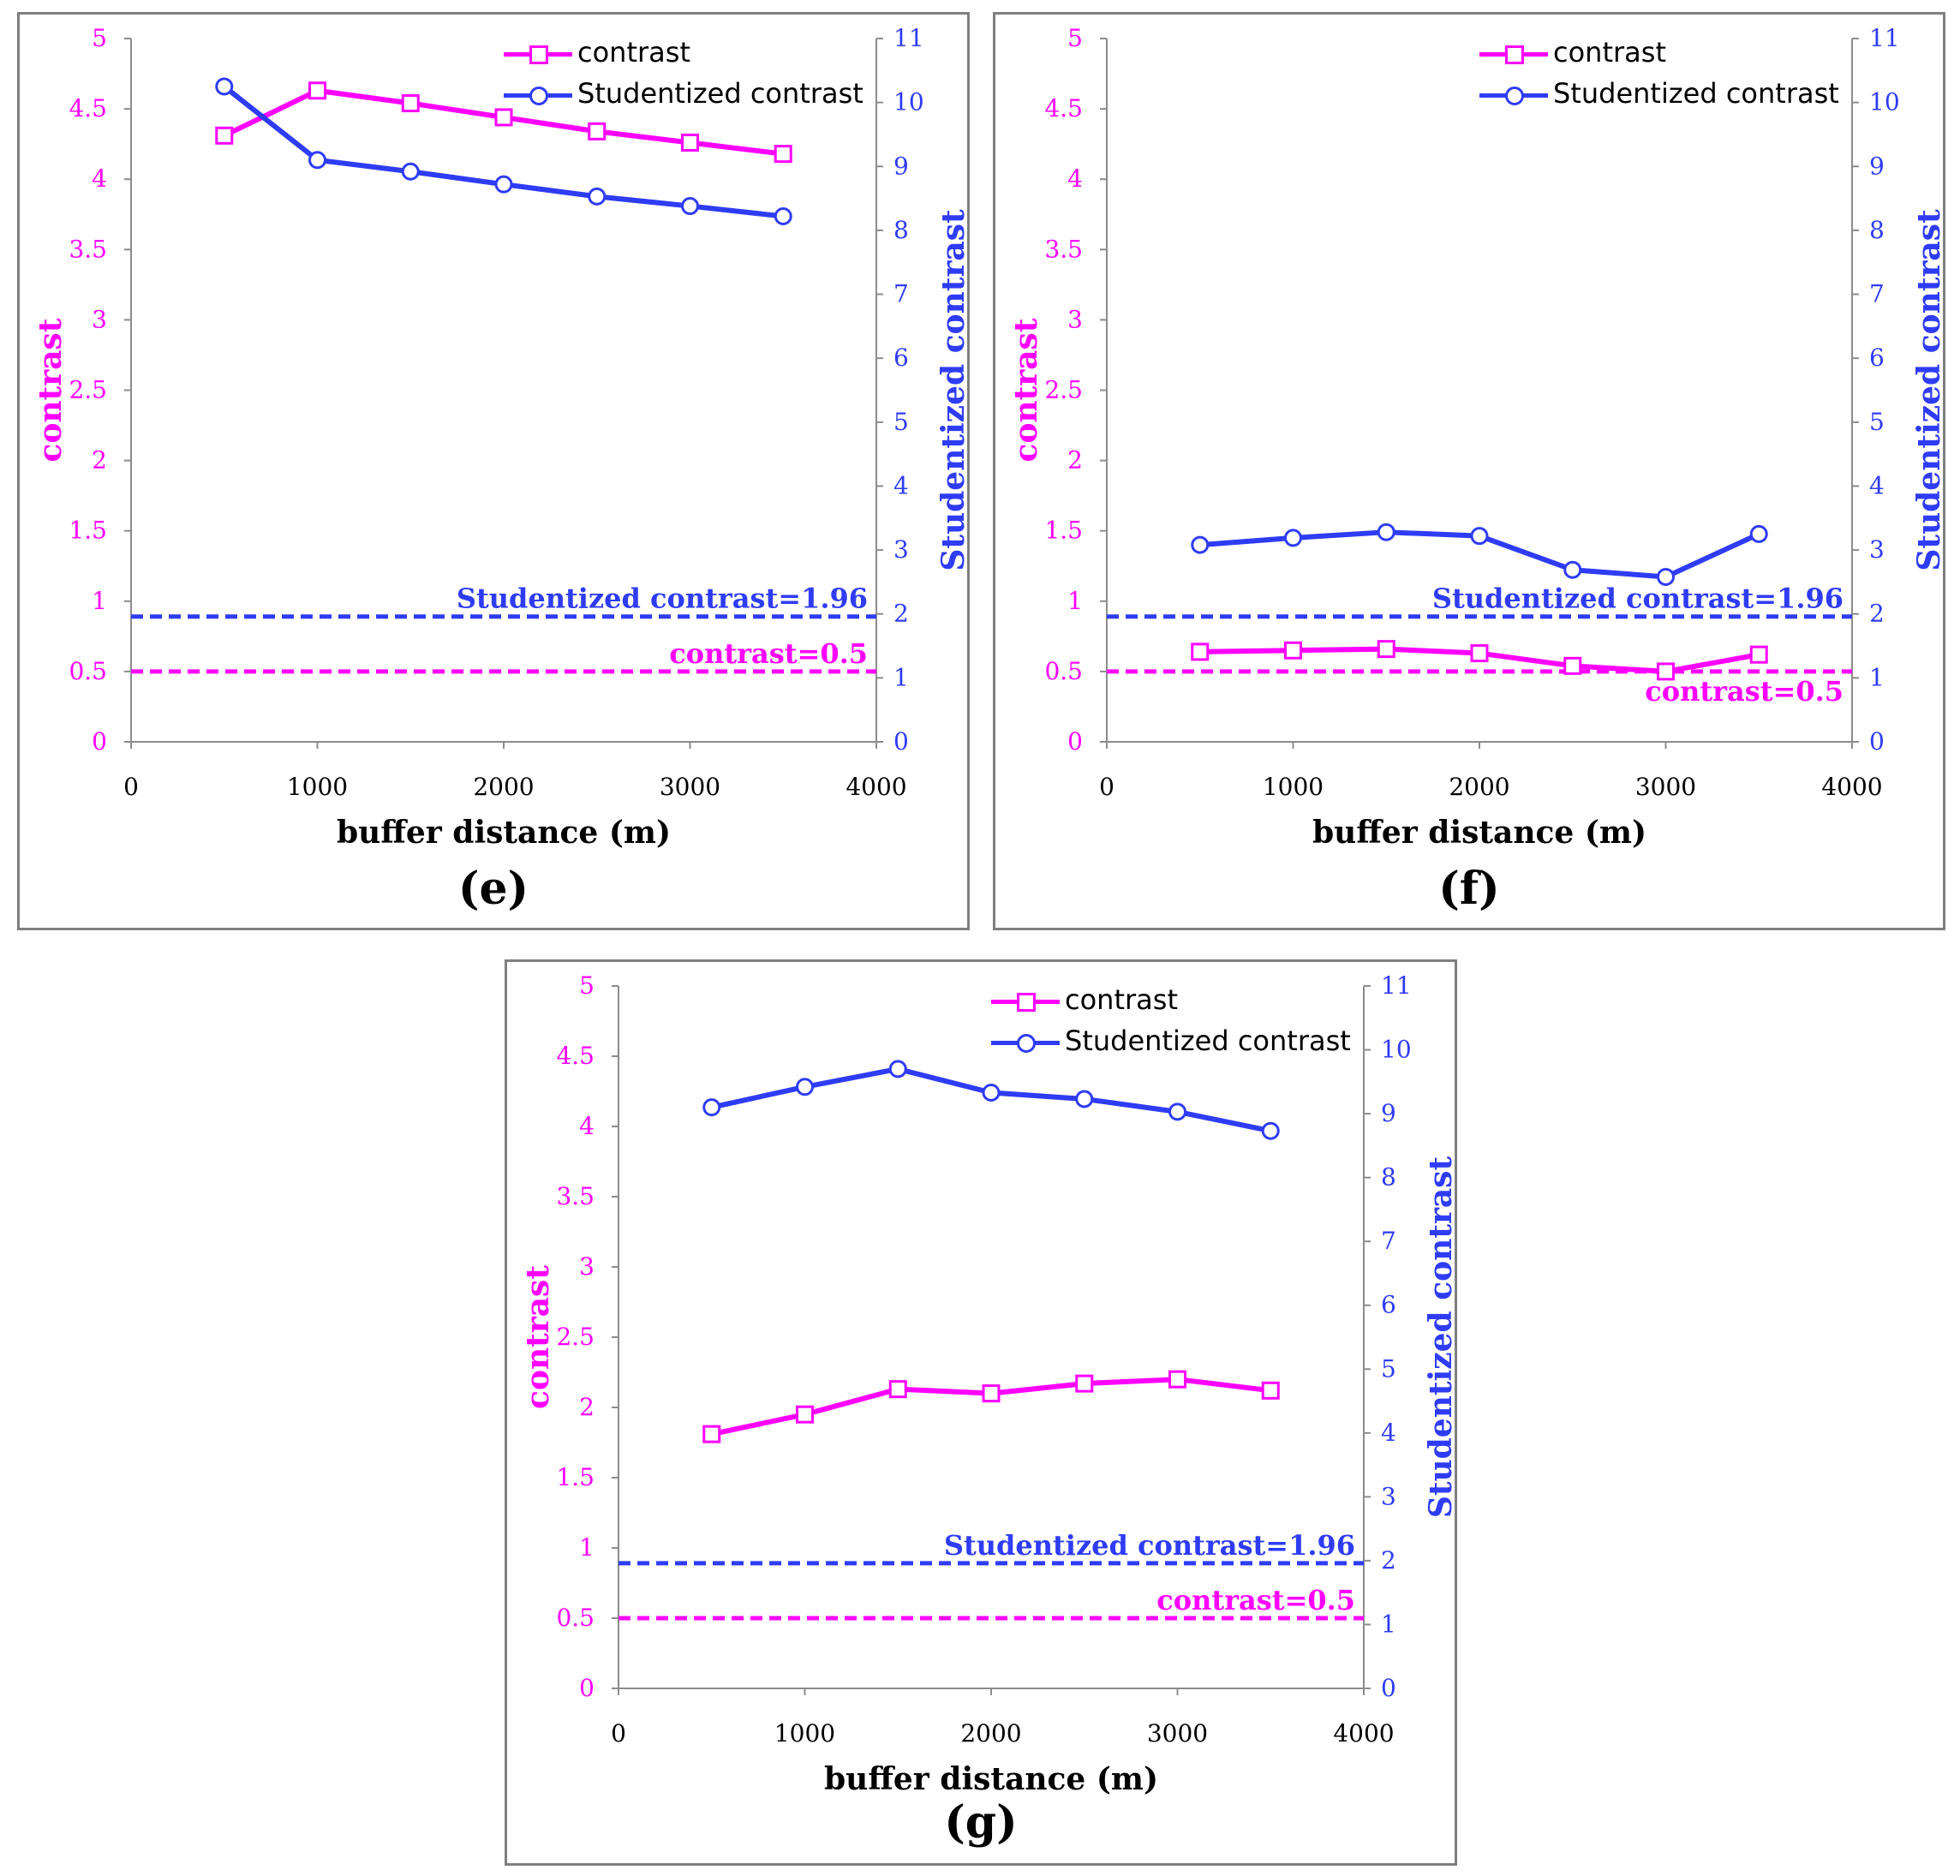 The width and height of the screenshot is (1960, 1876). I want to click on right-tick-label: 11, so click(1885, 38).